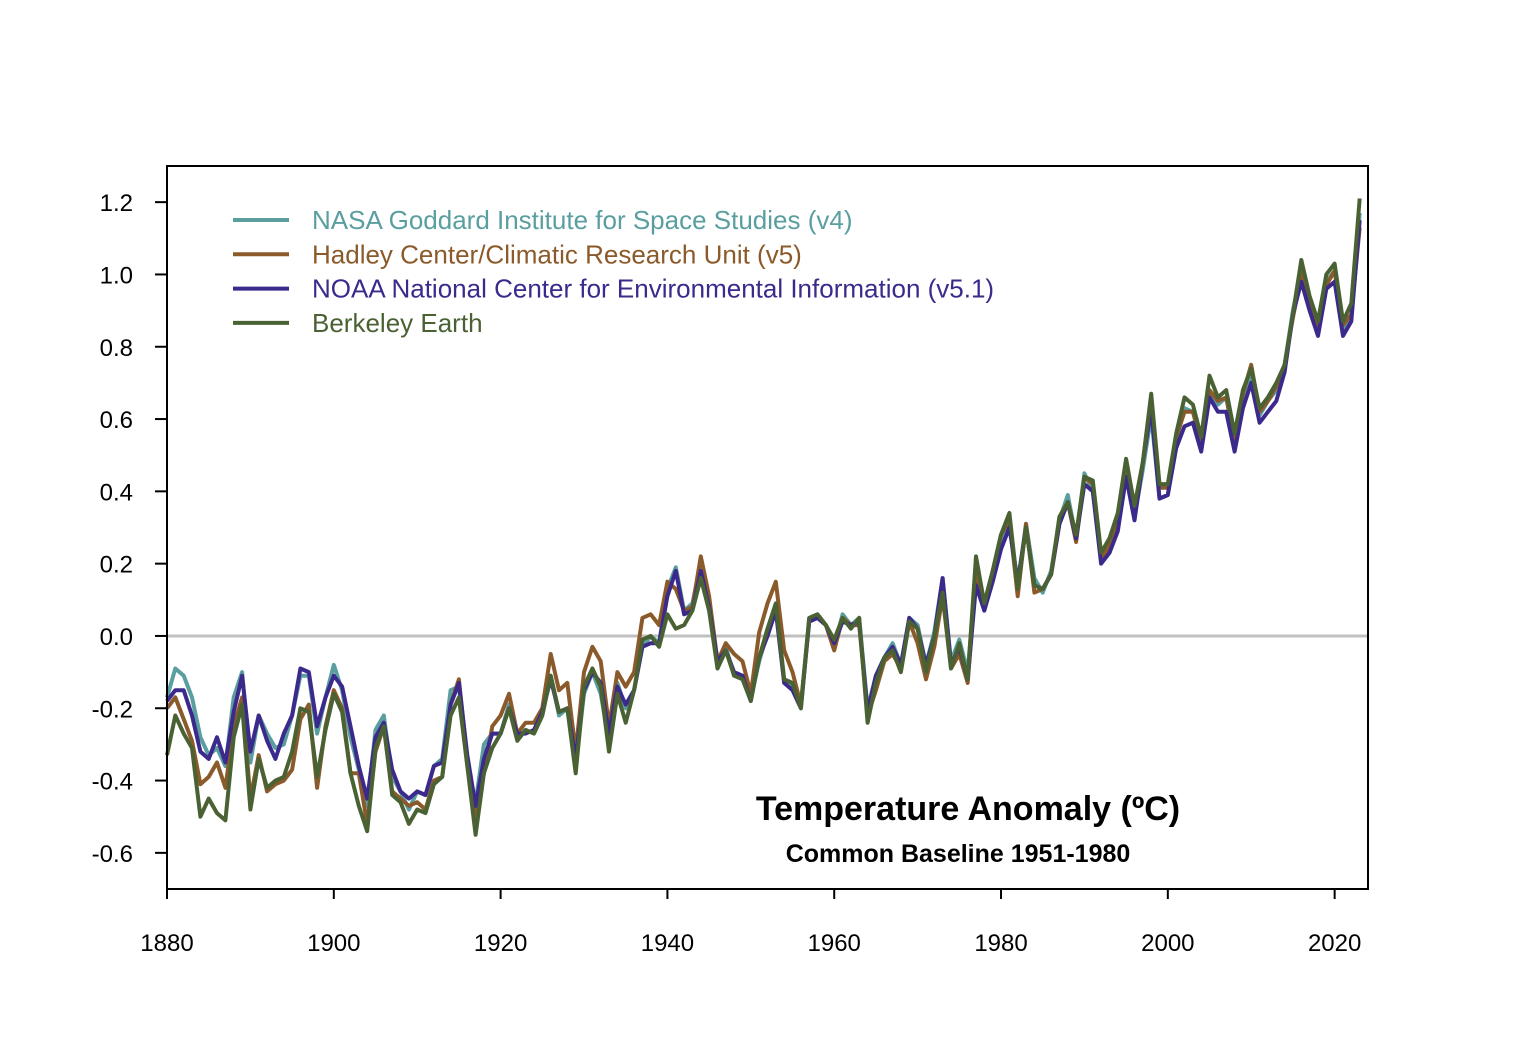 Image resolution: width=1536 pixels, height=1057 pixels. What do you see at coordinates (1000, 943) in the screenshot?
I see `x-tick-label: 1980` at bounding box center [1000, 943].